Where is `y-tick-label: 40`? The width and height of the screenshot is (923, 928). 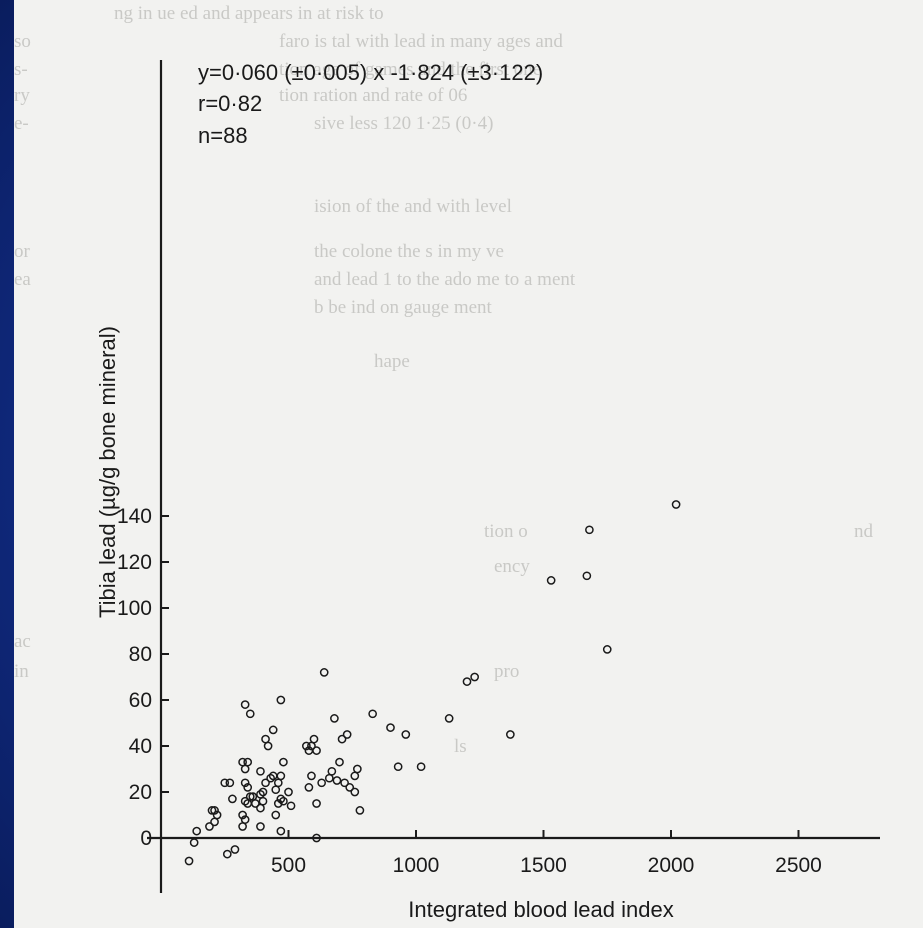
y-tick-label: 40 is located at coordinates (140, 746).